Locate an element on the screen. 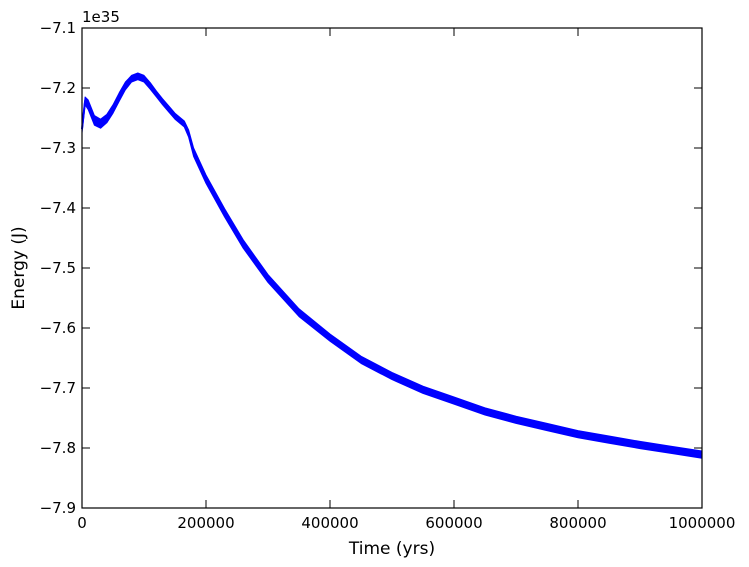 The image size is (749, 567). y-tick-label: −7.3 is located at coordinates (58, 148).